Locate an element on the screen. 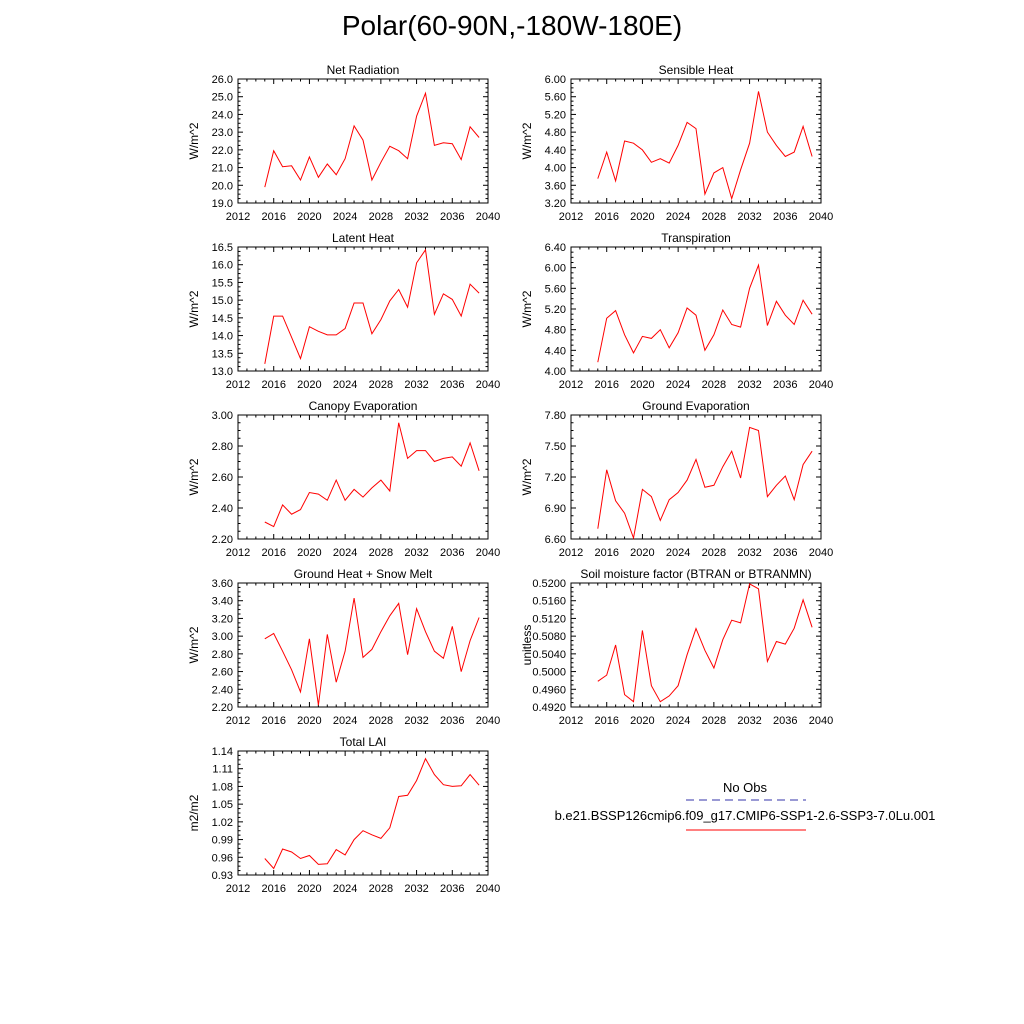 The height and width of the screenshot is (1024, 1024). y-tick-label: 24.0 is located at coordinates (222, 115).